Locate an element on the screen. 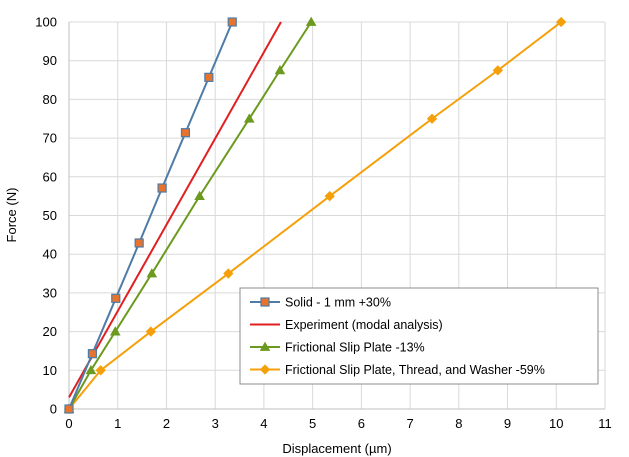  x-tick-label: 7 is located at coordinates (409, 423).